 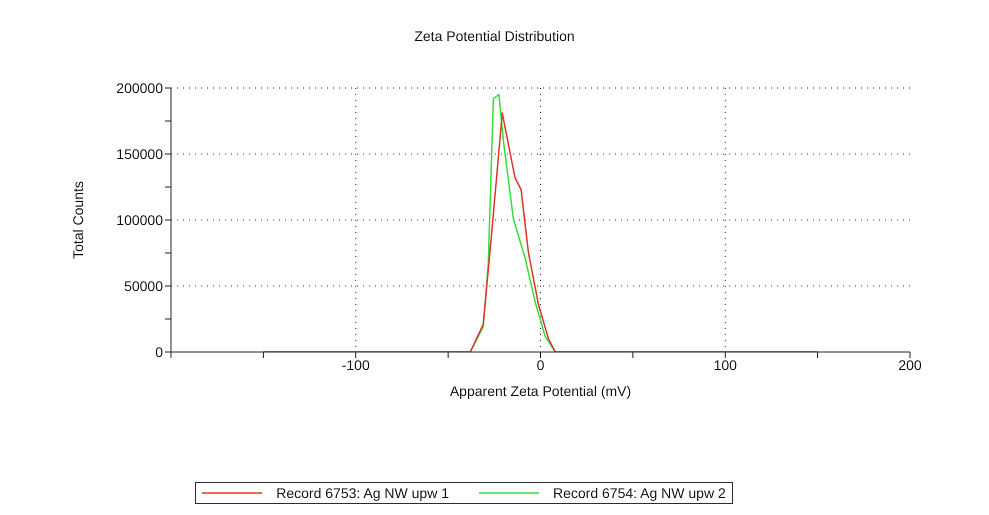 What do you see at coordinates (494, 36) in the screenshot?
I see `chart-title: Zeta Potential Distribution` at bounding box center [494, 36].